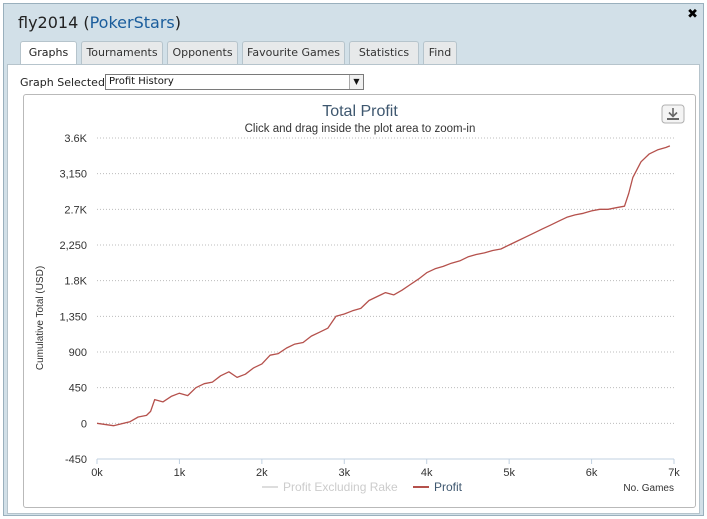 The image size is (707, 519). Describe the element at coordinates (384, 52) in the screenshot. I see `tab-statistics: Statistics` at that location.